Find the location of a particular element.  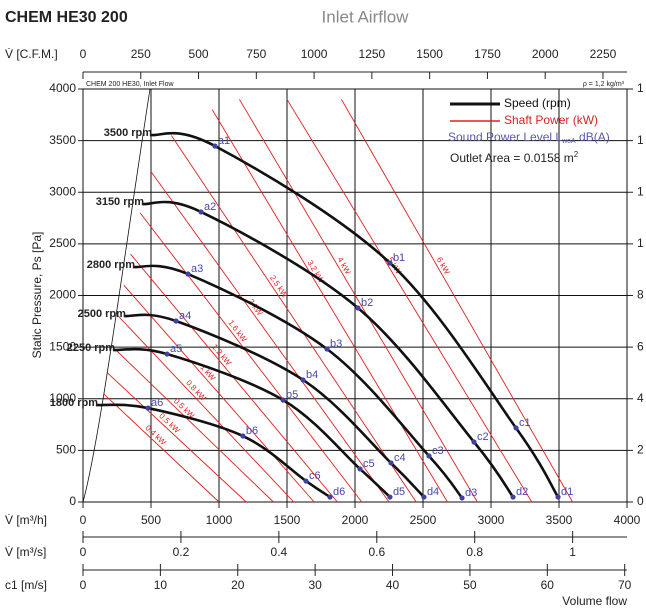

point-label: d1 is located at coordinates (567, 492).